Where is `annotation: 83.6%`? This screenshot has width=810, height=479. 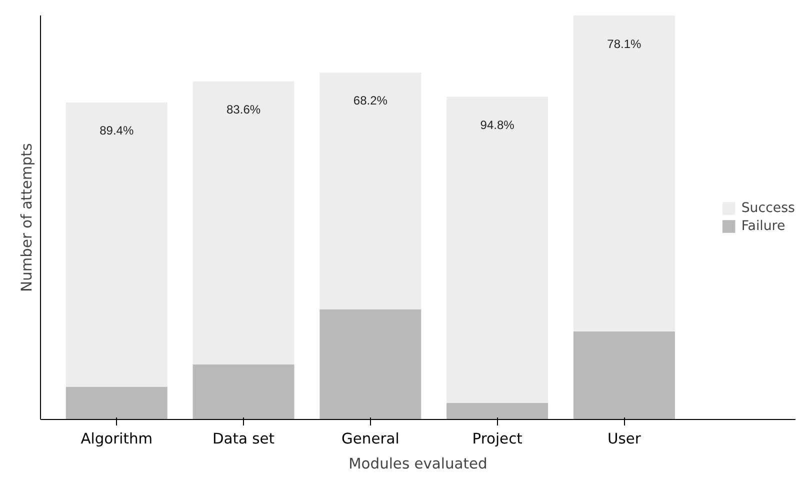
annotation: 83.6% is located at coordinates (243, 109).